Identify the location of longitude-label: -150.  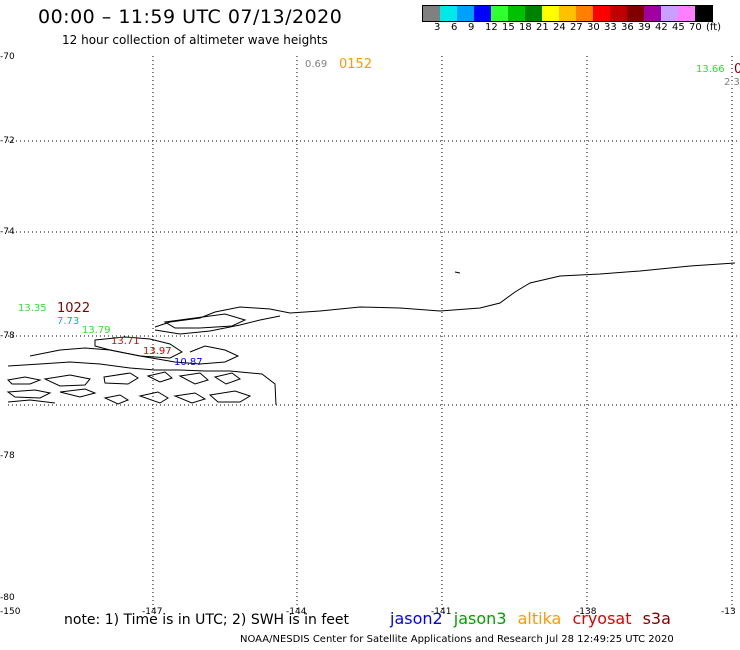
(10, 612).